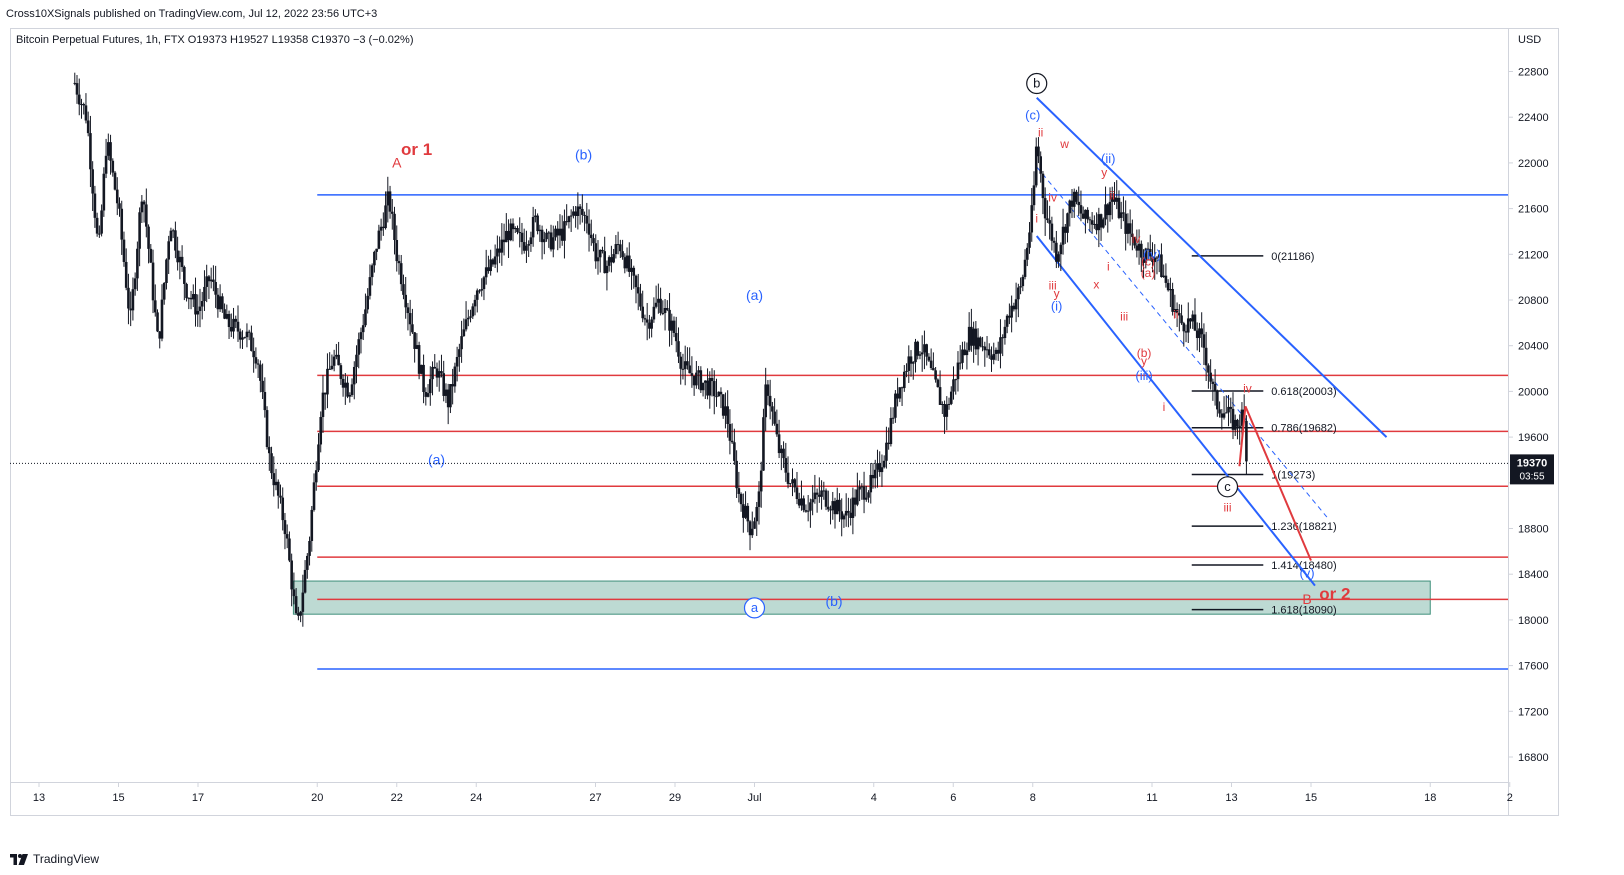 The width and height of the screenshot is (1624, 875). I want to click on x-tick-label-2: 17, so click(198, 798).